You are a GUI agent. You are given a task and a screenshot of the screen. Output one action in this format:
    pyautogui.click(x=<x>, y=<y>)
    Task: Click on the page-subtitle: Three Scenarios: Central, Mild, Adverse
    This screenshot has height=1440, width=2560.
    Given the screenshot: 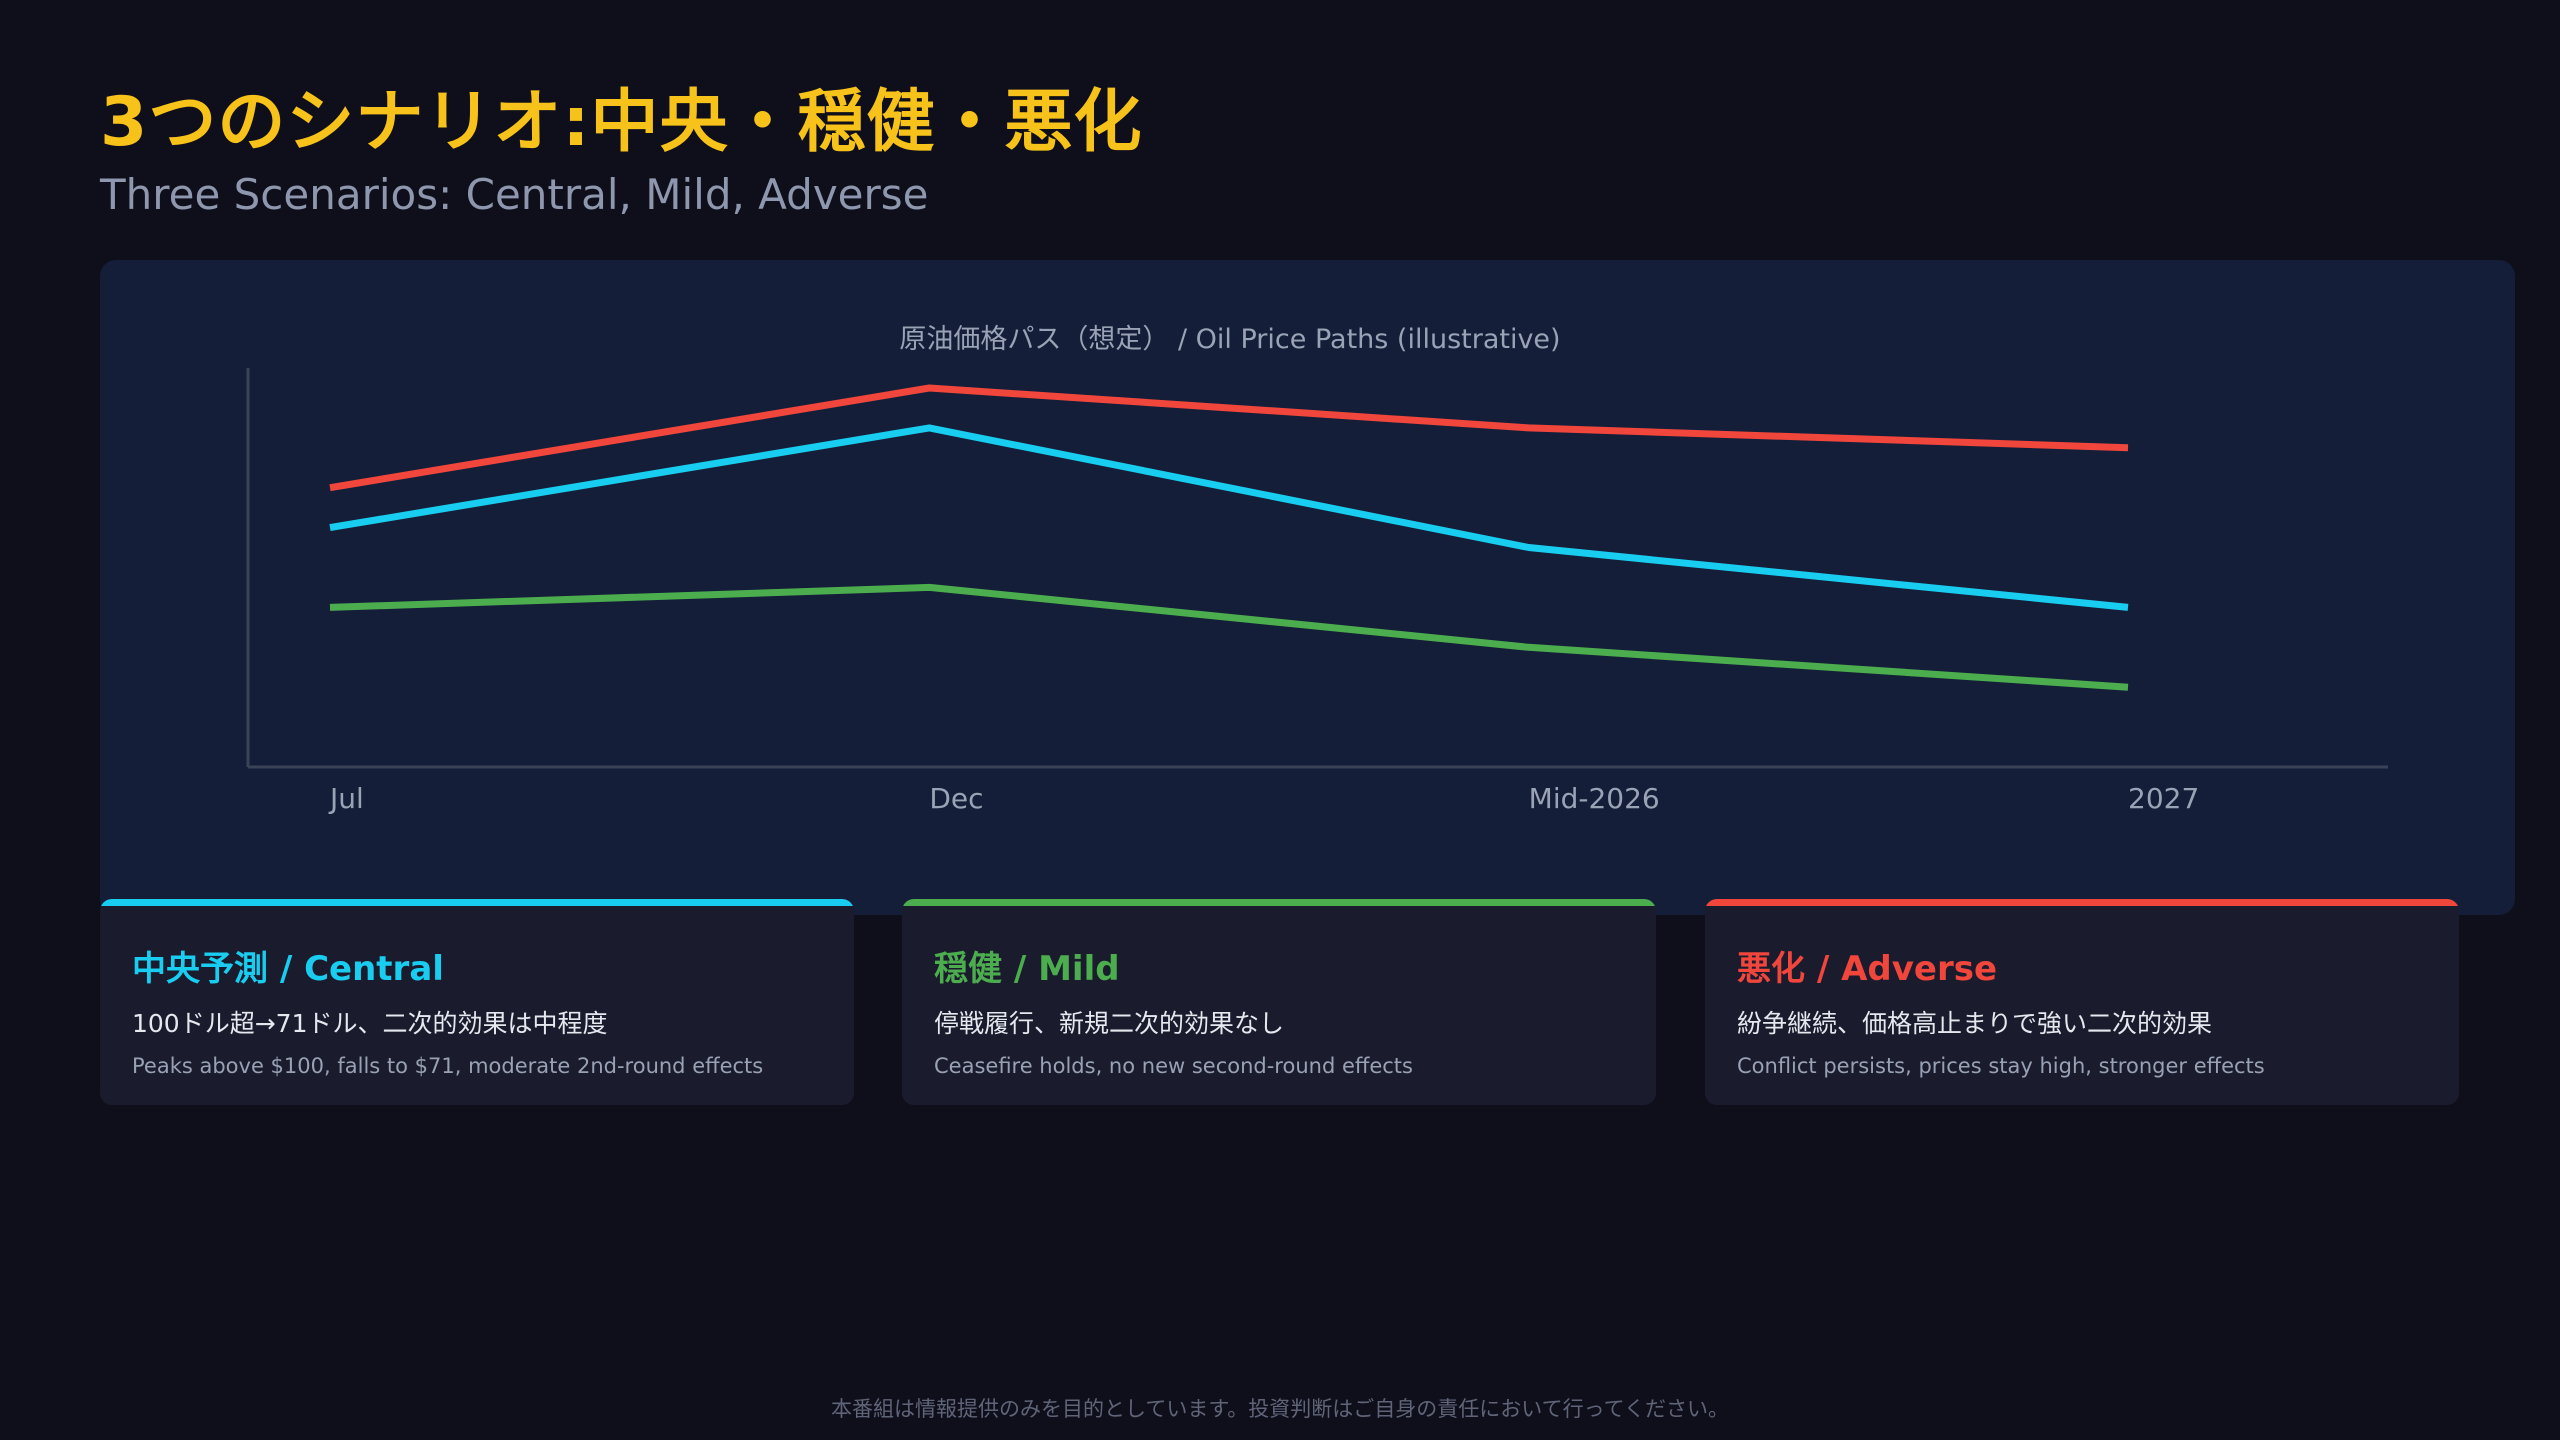 What is the action you would take?
    pyautogui.click(x=514, y=194)
    